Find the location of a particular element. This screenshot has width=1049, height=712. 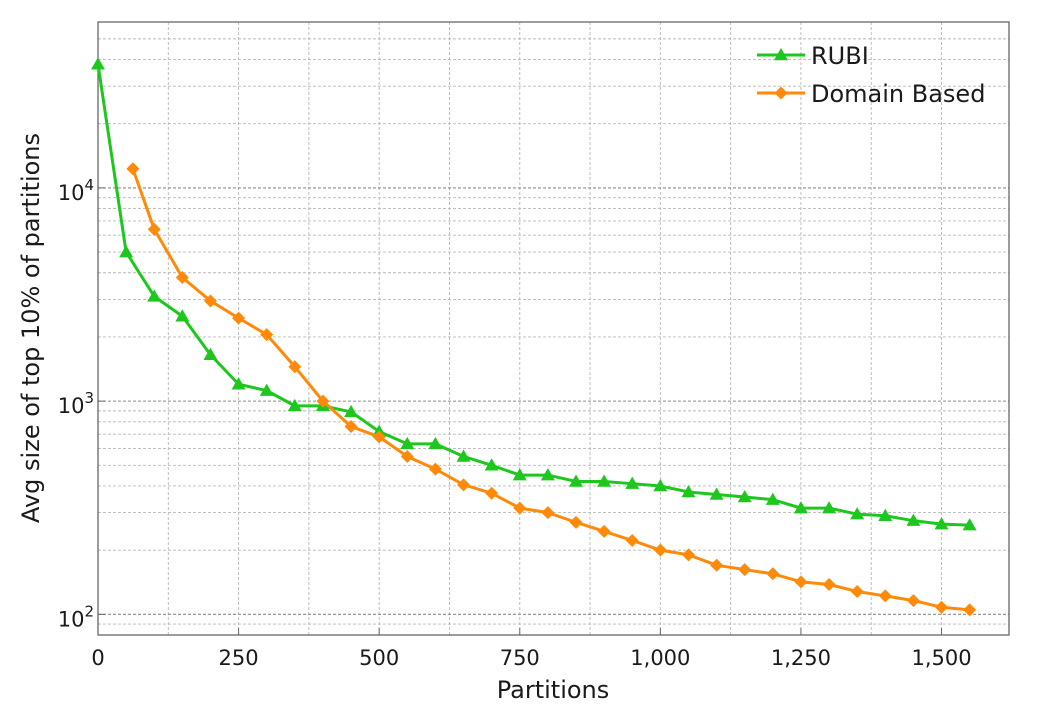

legend-label: RUBI is located at coordinates (840, 56).